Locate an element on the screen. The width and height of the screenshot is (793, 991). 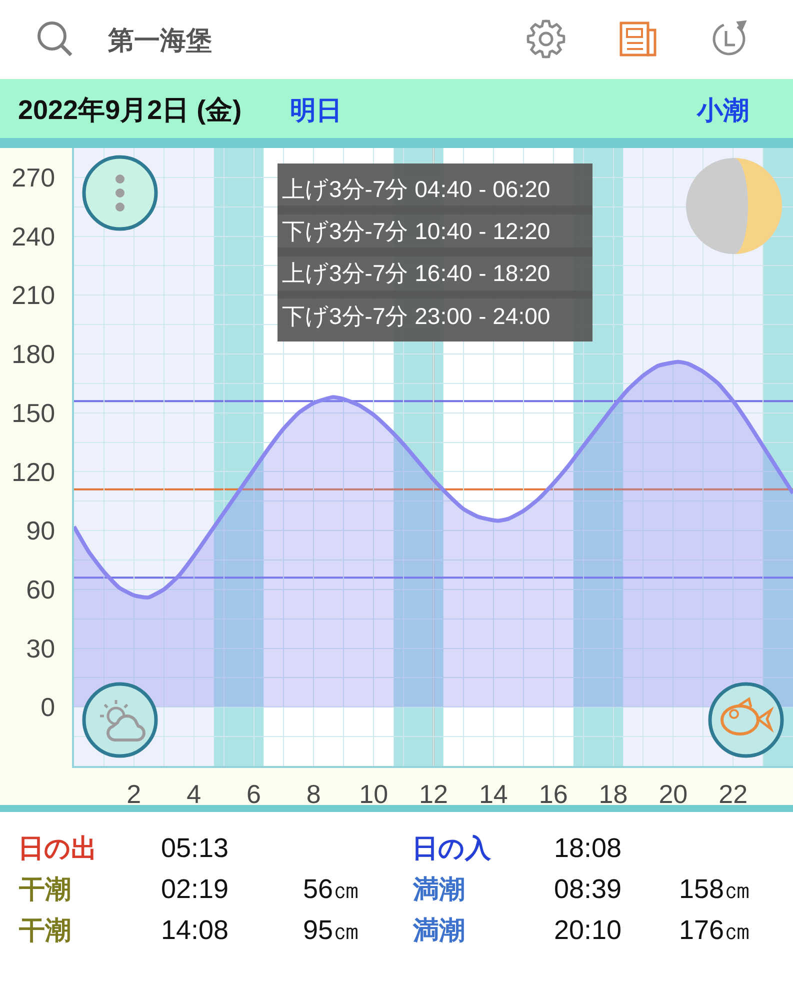
annotation: 下げ3分-7分 10:40 - 12:20 is located at coordinates (416, 231).